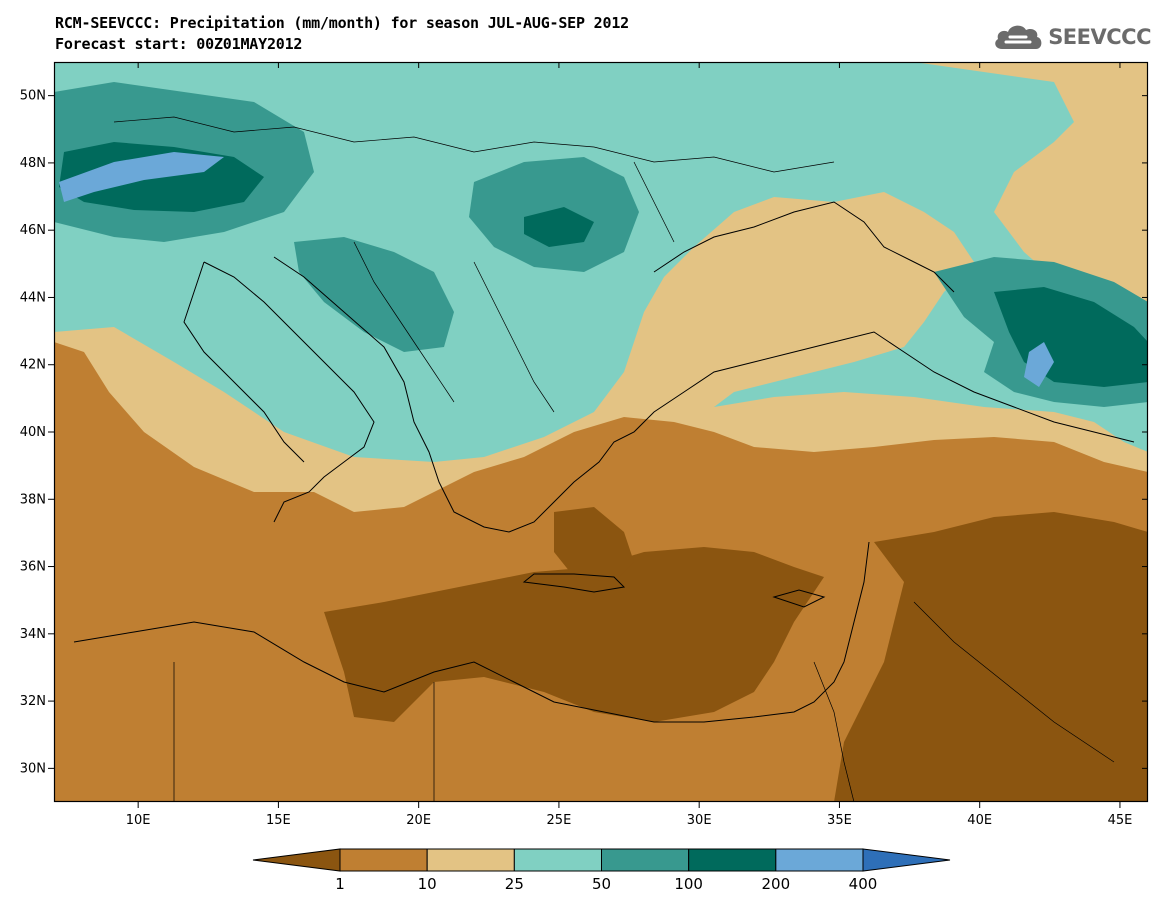 The height and width of the screenshot is (907, 1165). Describe the element at coordinates (404, 322) in the screenshot. I see `border-balkans-west` at that location.